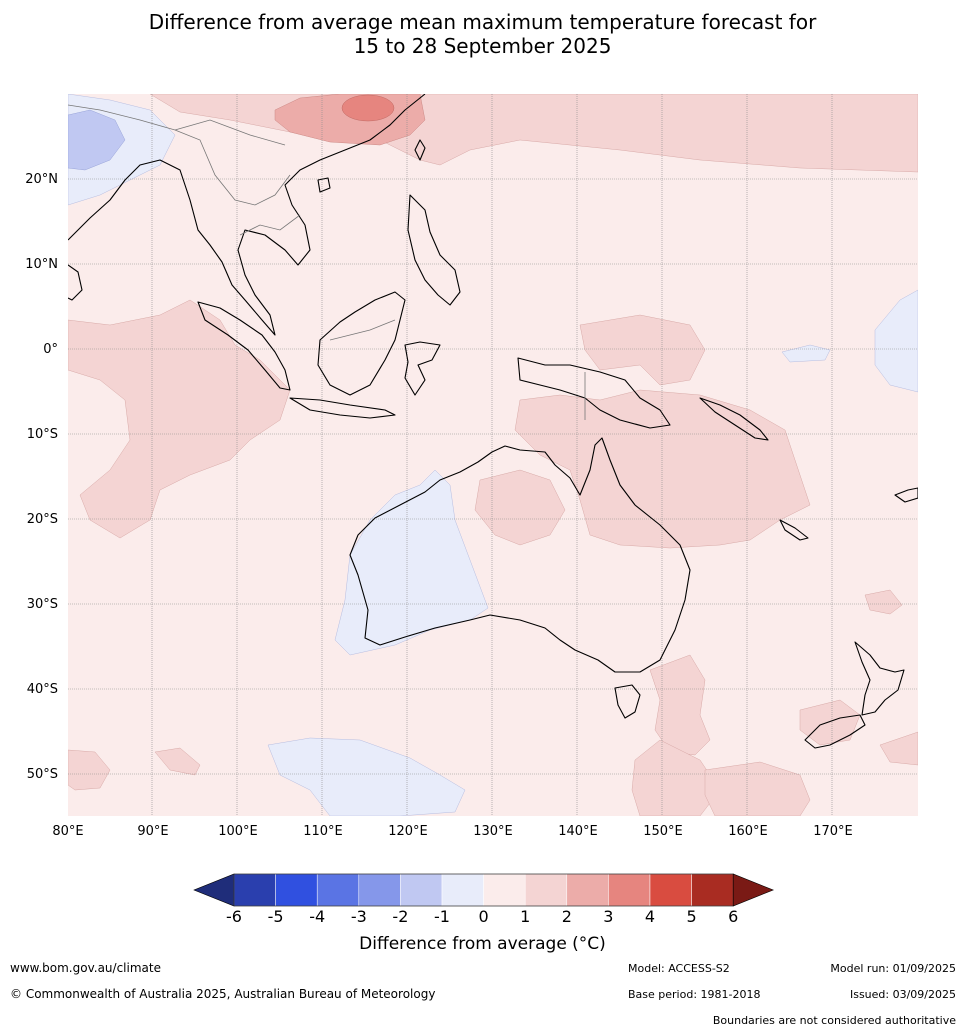 The height and width of the screenshot is (1035, 965). I want to click on colorbar-title: Difference from average (°C), so click(482, 944).